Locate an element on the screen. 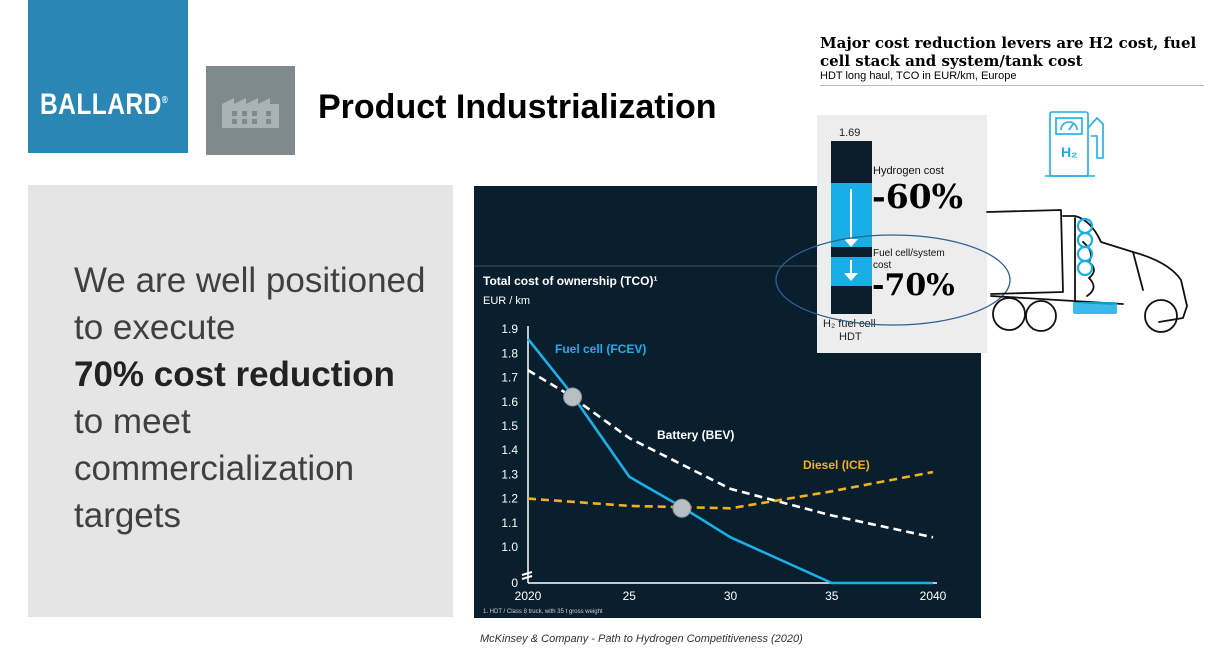 The image size is (1213, 662). ballard-logo: BALLARD® is located at coordinates (108, 76).